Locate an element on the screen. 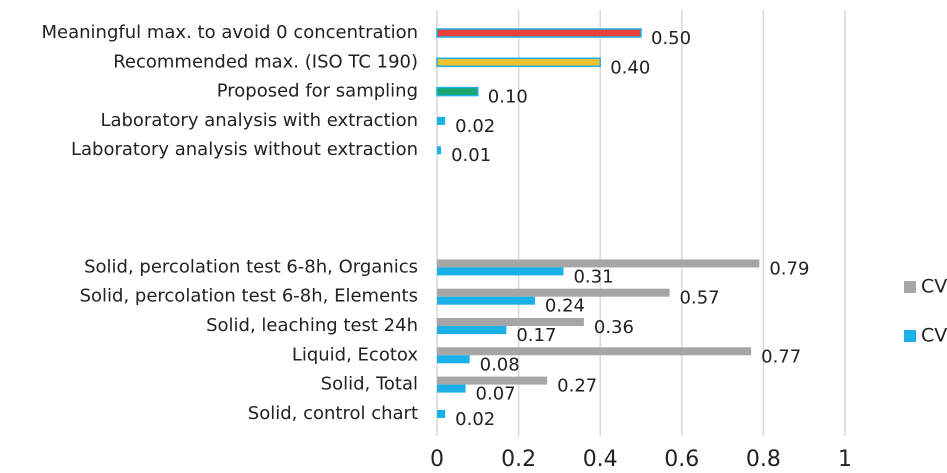 Image resolution: width=947 pixels, height=473 pixels. y-tick-label: Laboratory analysis without extraction is located at coordinates (244, 149).